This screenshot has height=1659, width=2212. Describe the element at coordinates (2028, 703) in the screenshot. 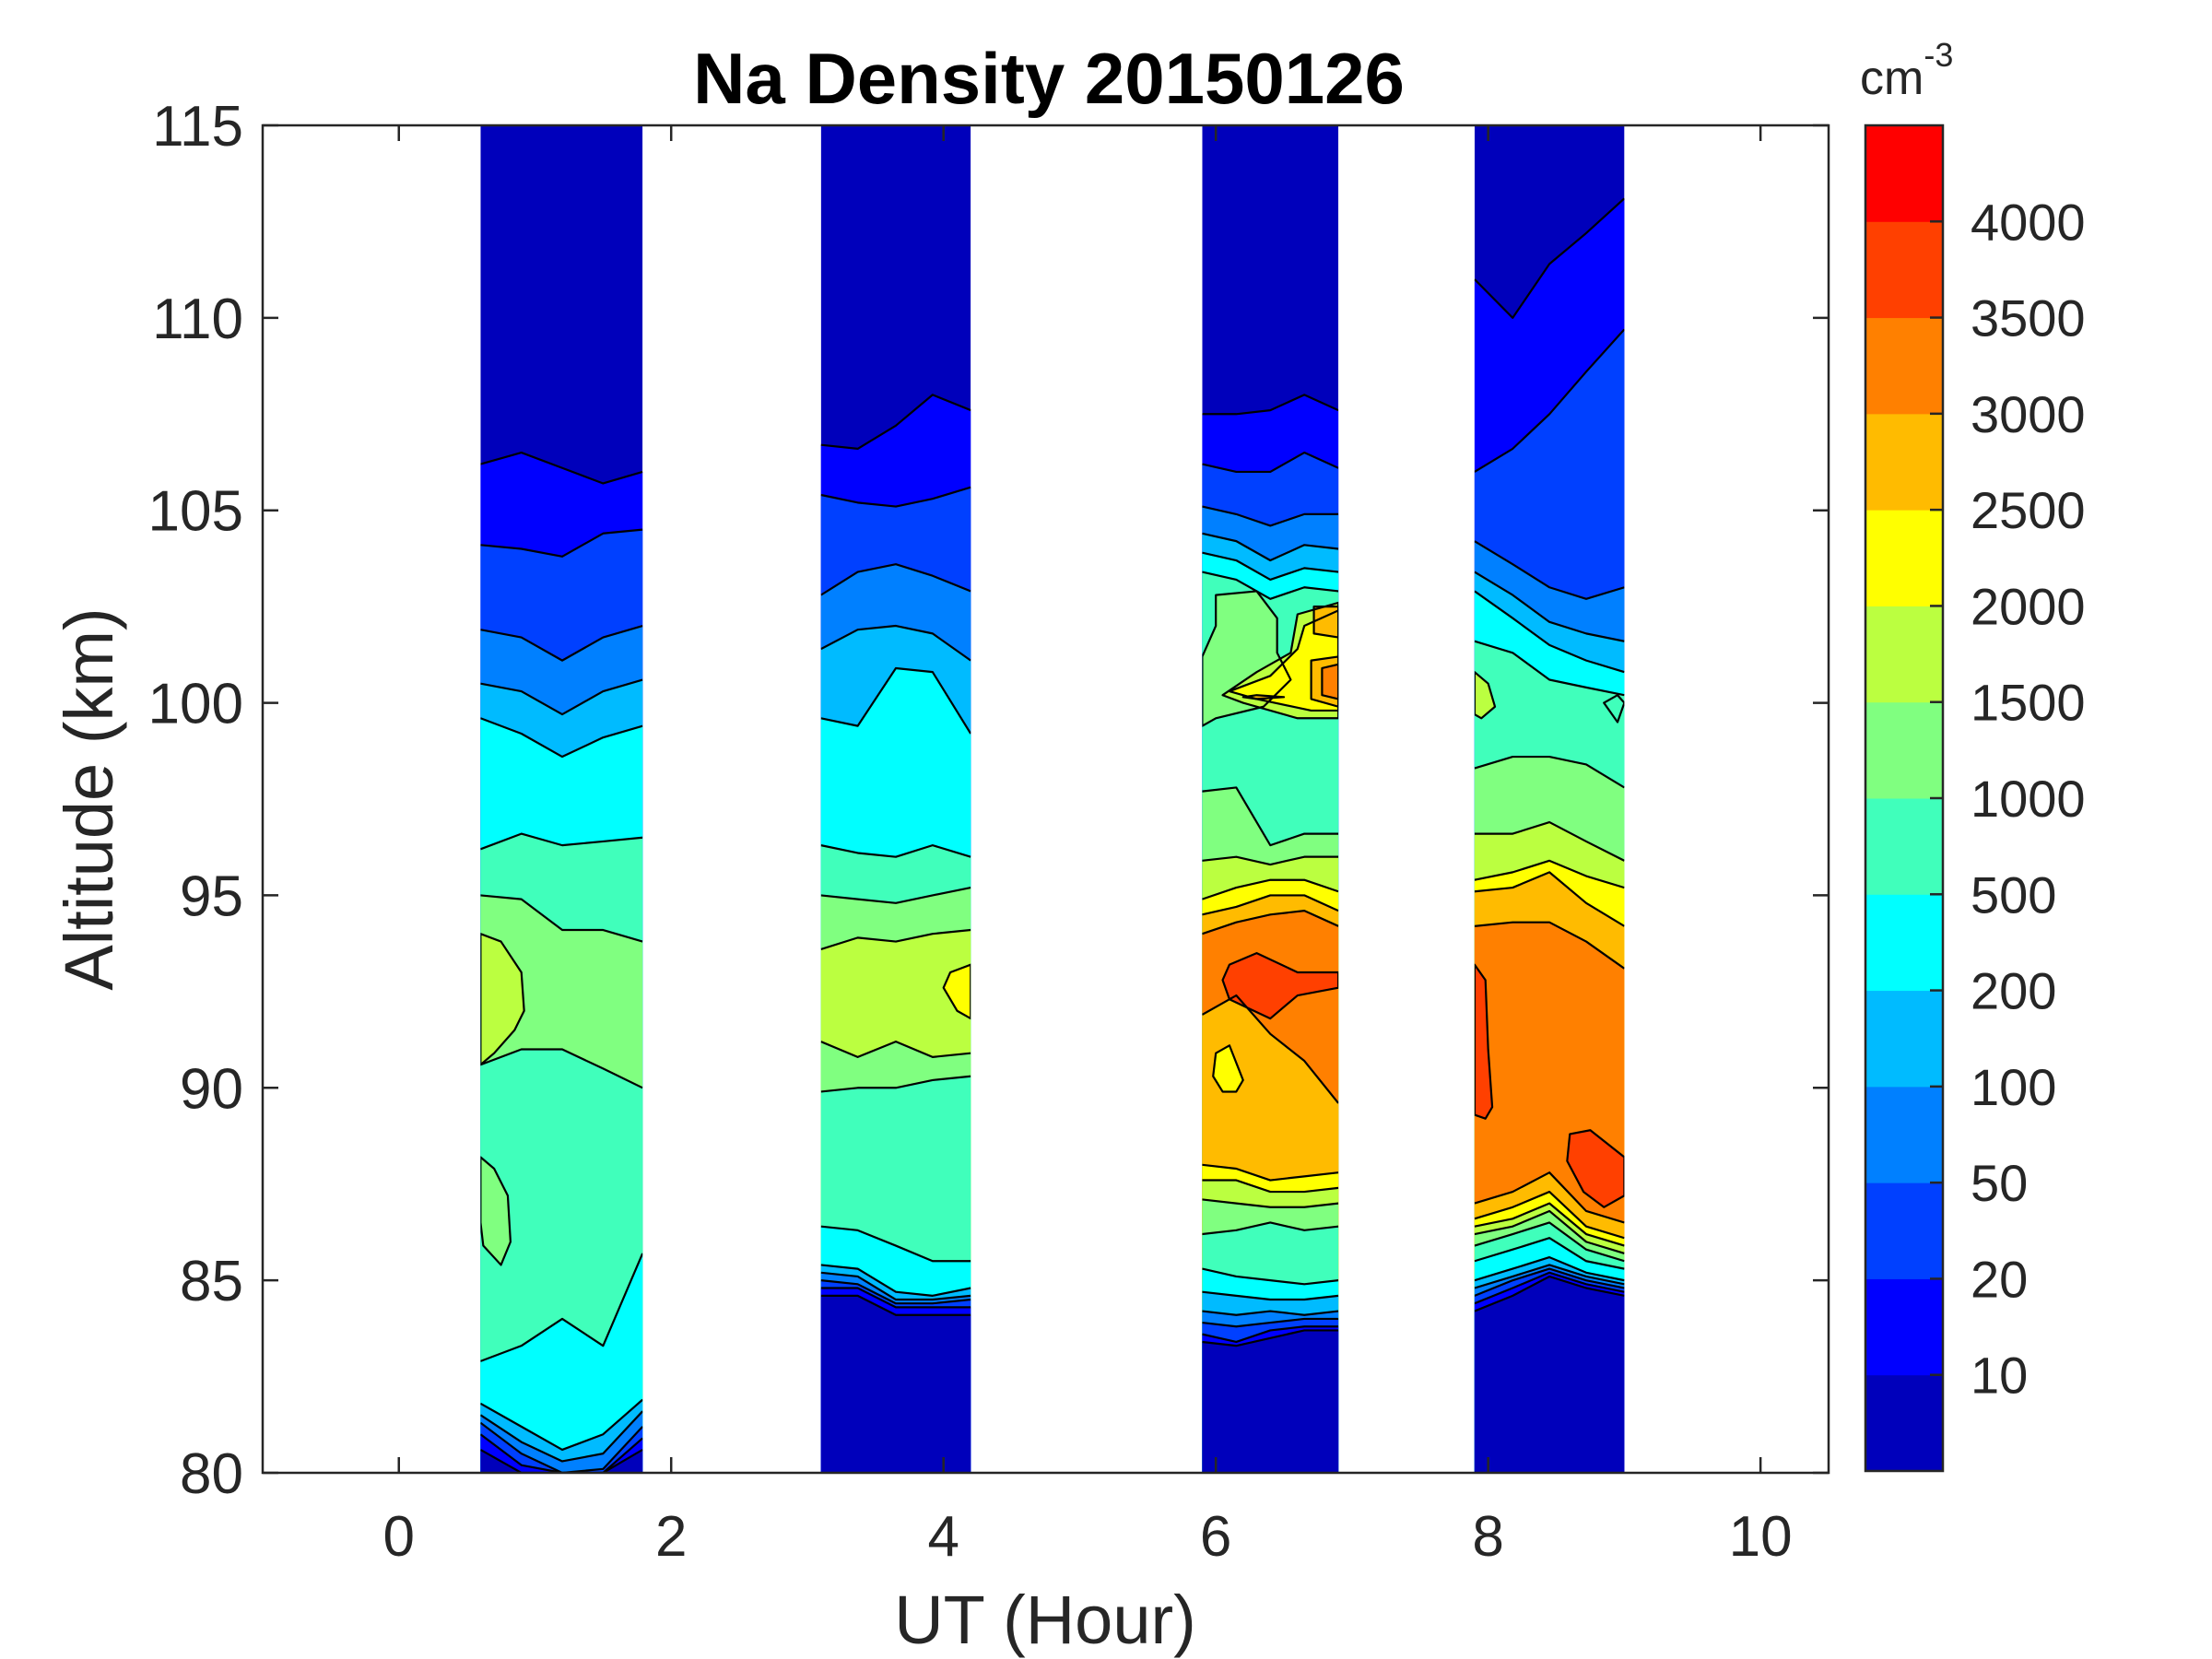

I see `colorbar-tick-label: 1500` at that location.